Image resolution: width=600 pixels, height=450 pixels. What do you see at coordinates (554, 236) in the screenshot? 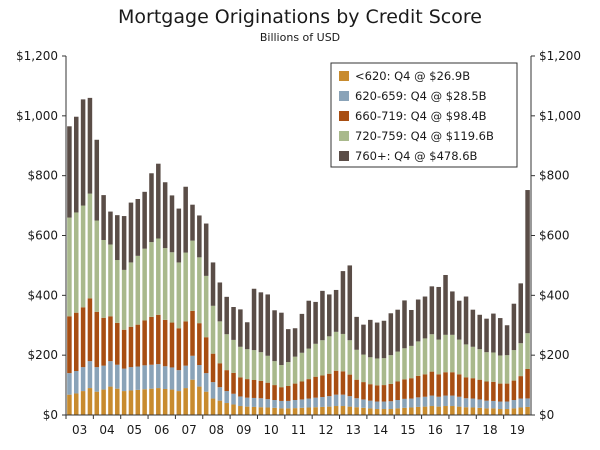
I see `y-tick-label-right: $600` at bounding box center [554, 236].